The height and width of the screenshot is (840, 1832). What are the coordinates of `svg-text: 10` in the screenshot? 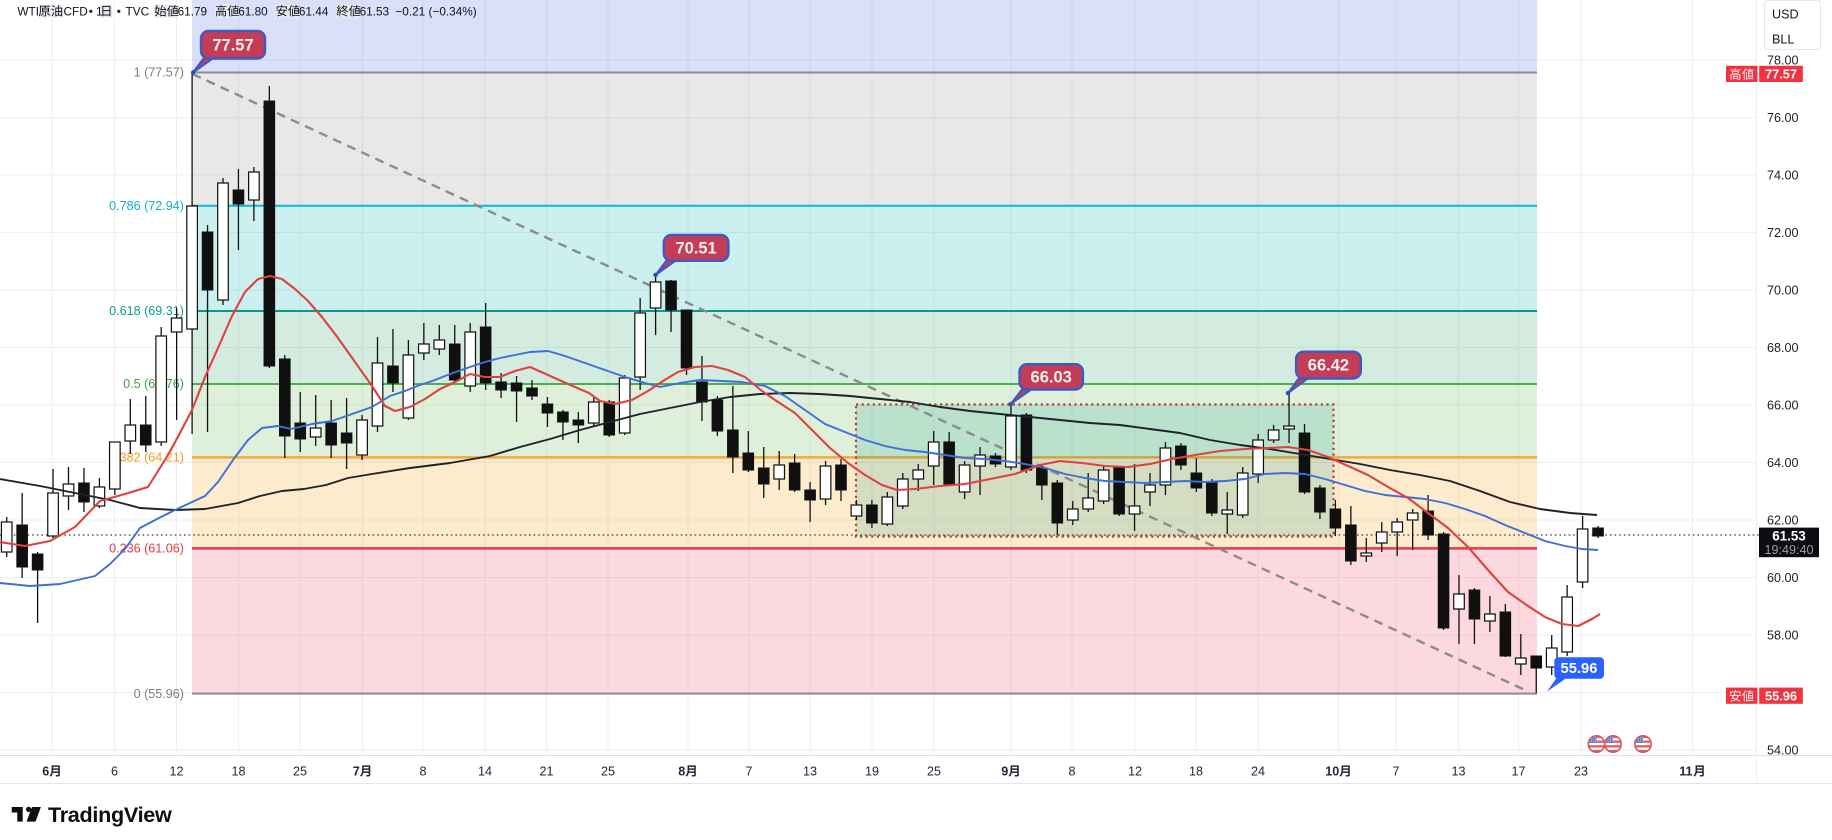 It's located at (1332, 772).